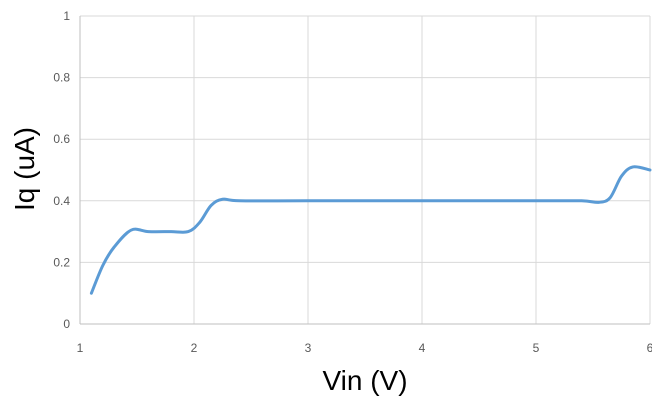 The height and width of the screenshot is (396, 652). What do you see at coordinates (649, 348) in the screenshot?
I see `x-tick-label: 6` at bounding box center [649, 348].